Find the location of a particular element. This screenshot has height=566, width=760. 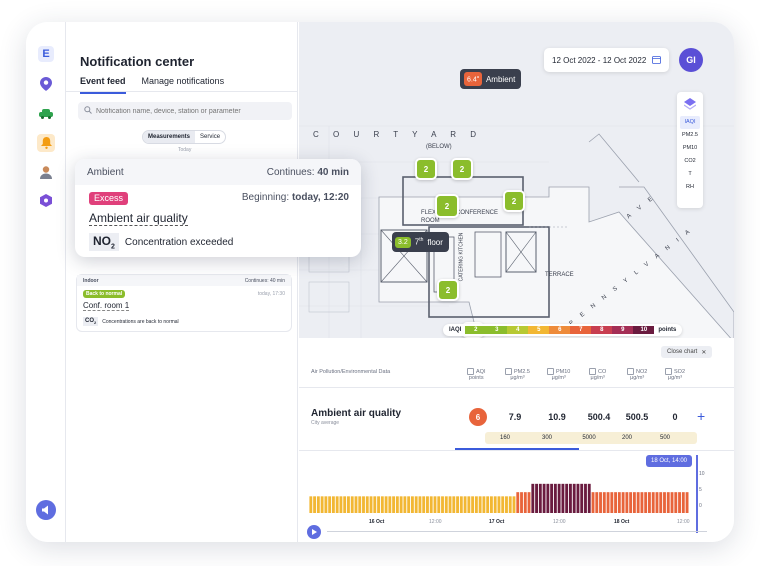

param-option-t: T is located at coordinates (690, 174).